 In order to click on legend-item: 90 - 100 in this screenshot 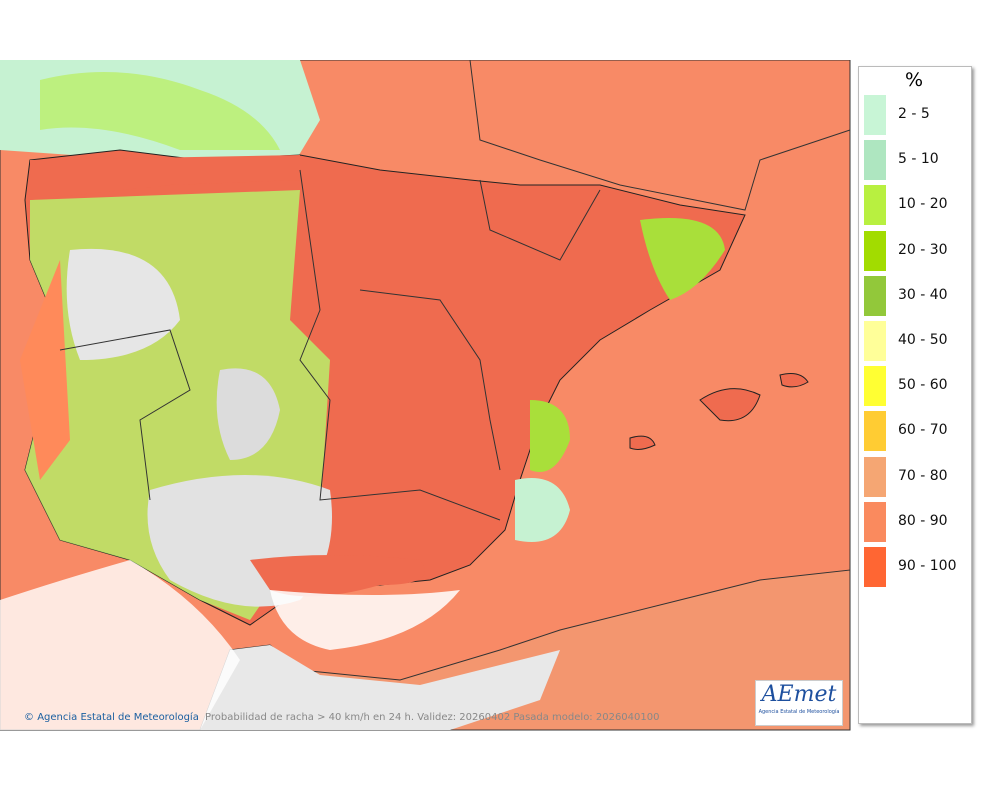, I will do `click(916, 567)`.